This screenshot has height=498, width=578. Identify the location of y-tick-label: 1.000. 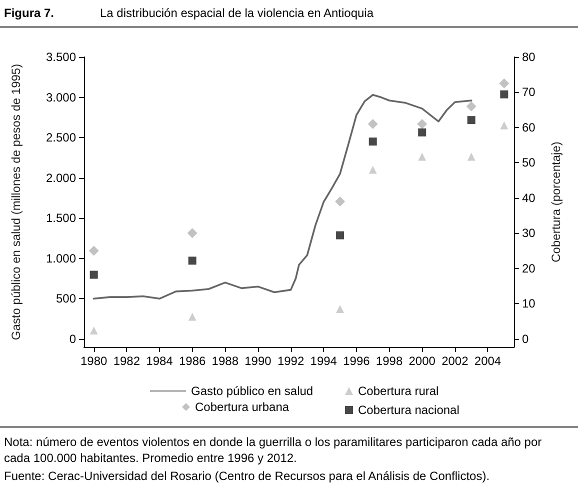
(61, 258).